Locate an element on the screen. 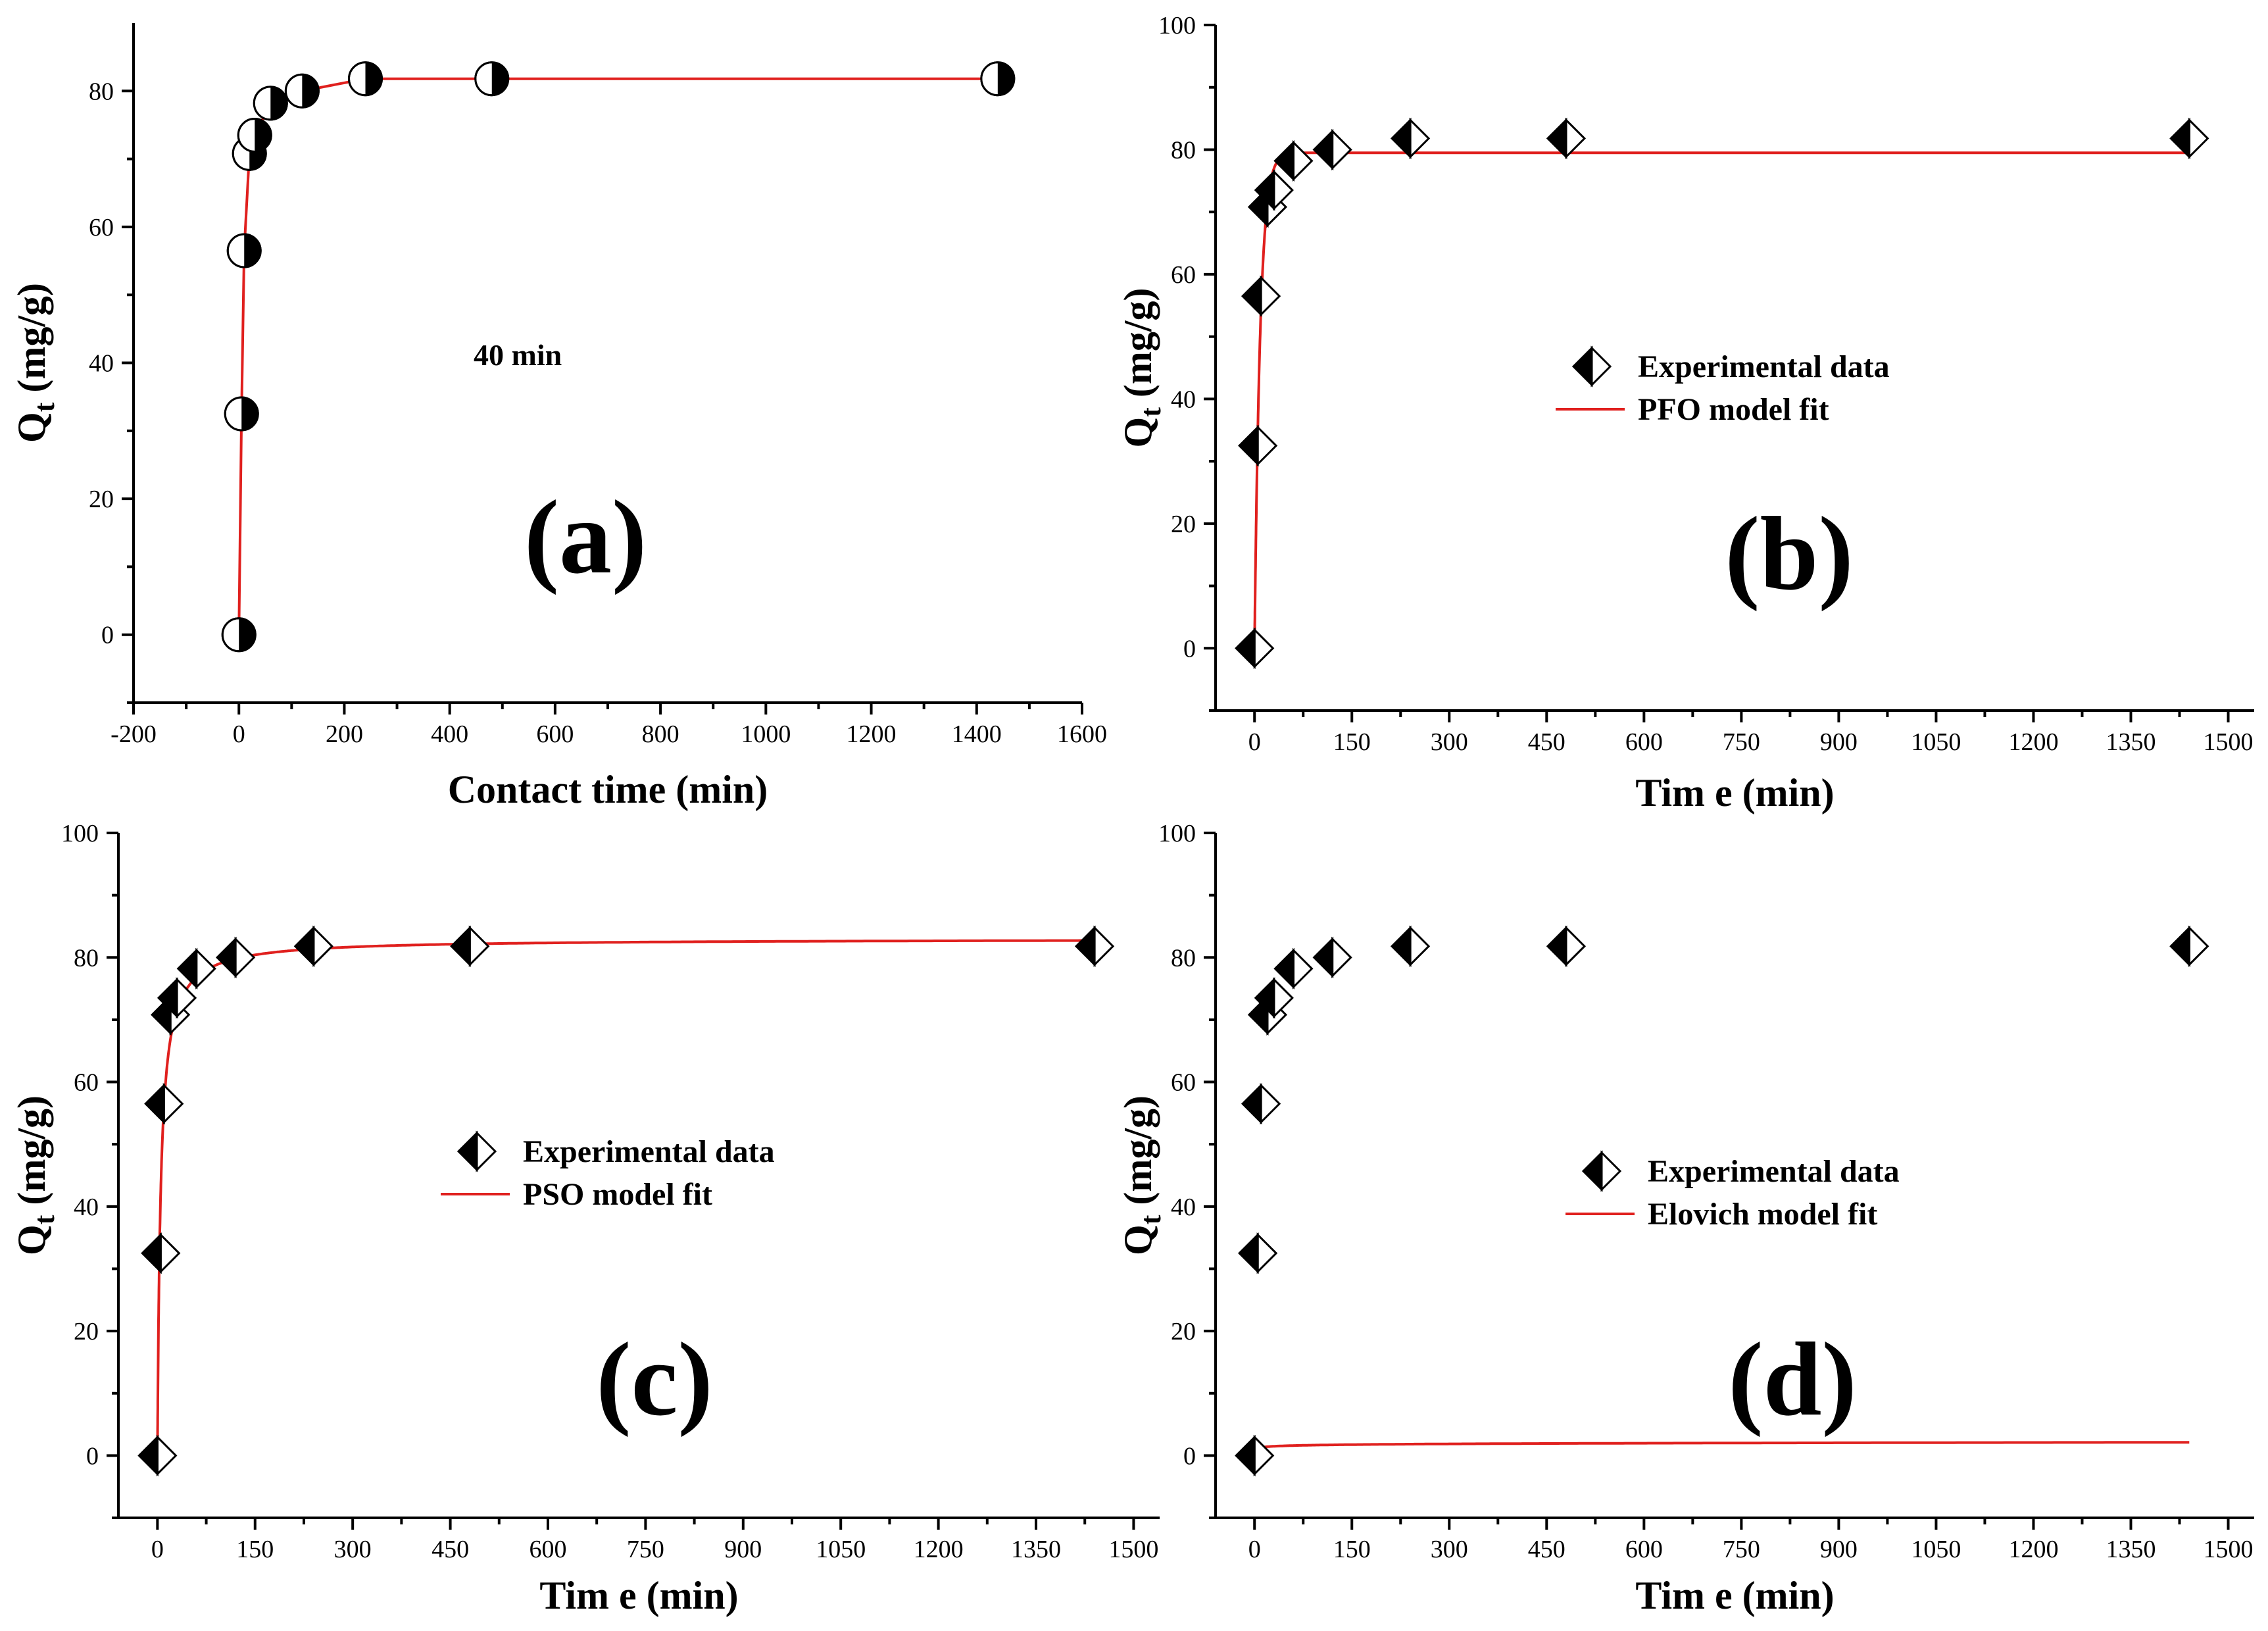 The height and width of the screenshot is (1631, 2268). legend-marker is located at coordinates (1602, 1171).